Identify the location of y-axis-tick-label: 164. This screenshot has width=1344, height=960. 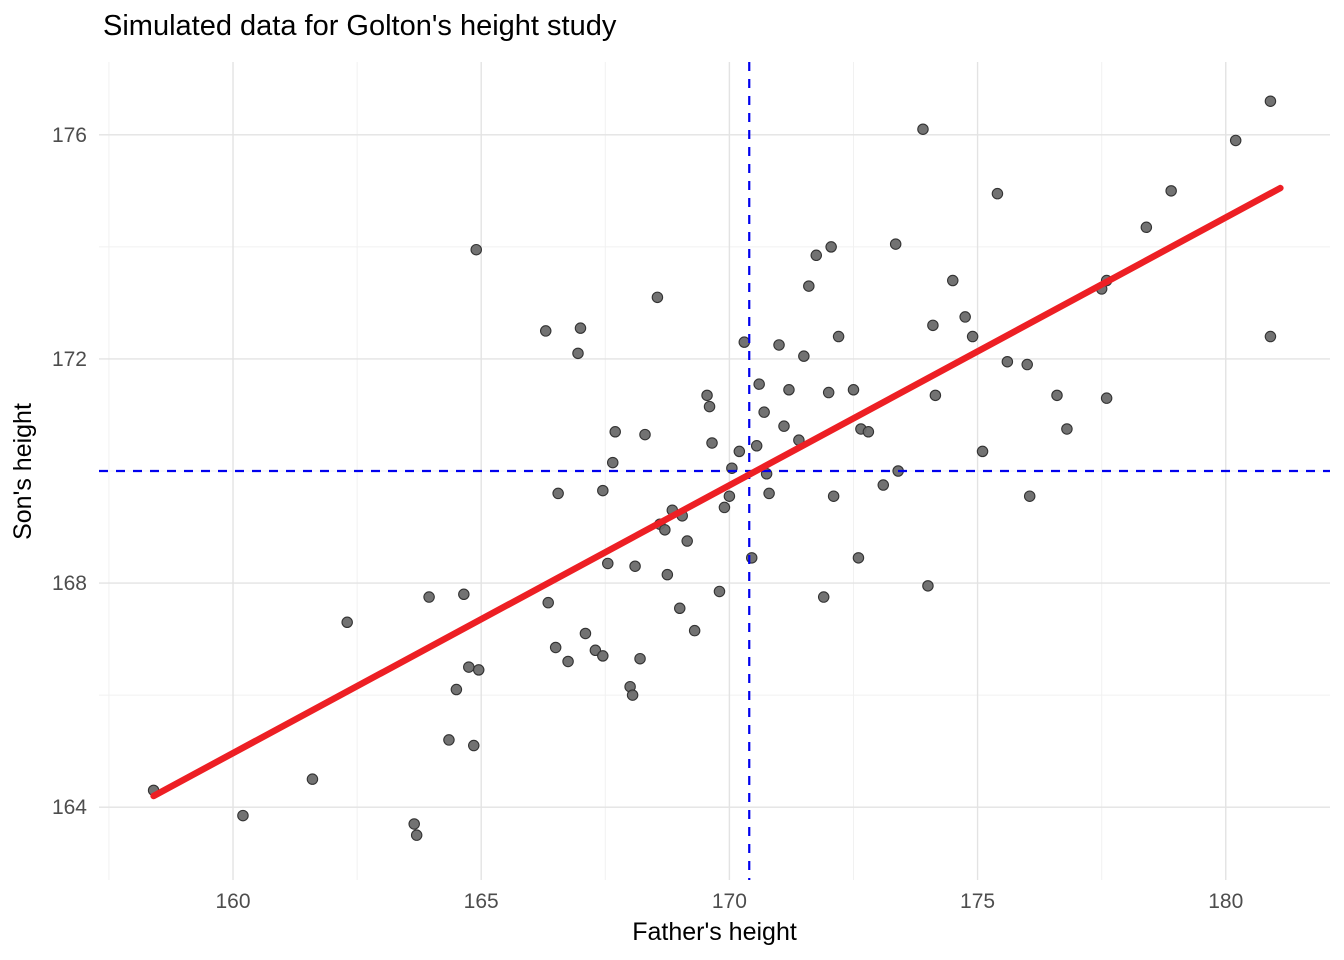
(69, 807).